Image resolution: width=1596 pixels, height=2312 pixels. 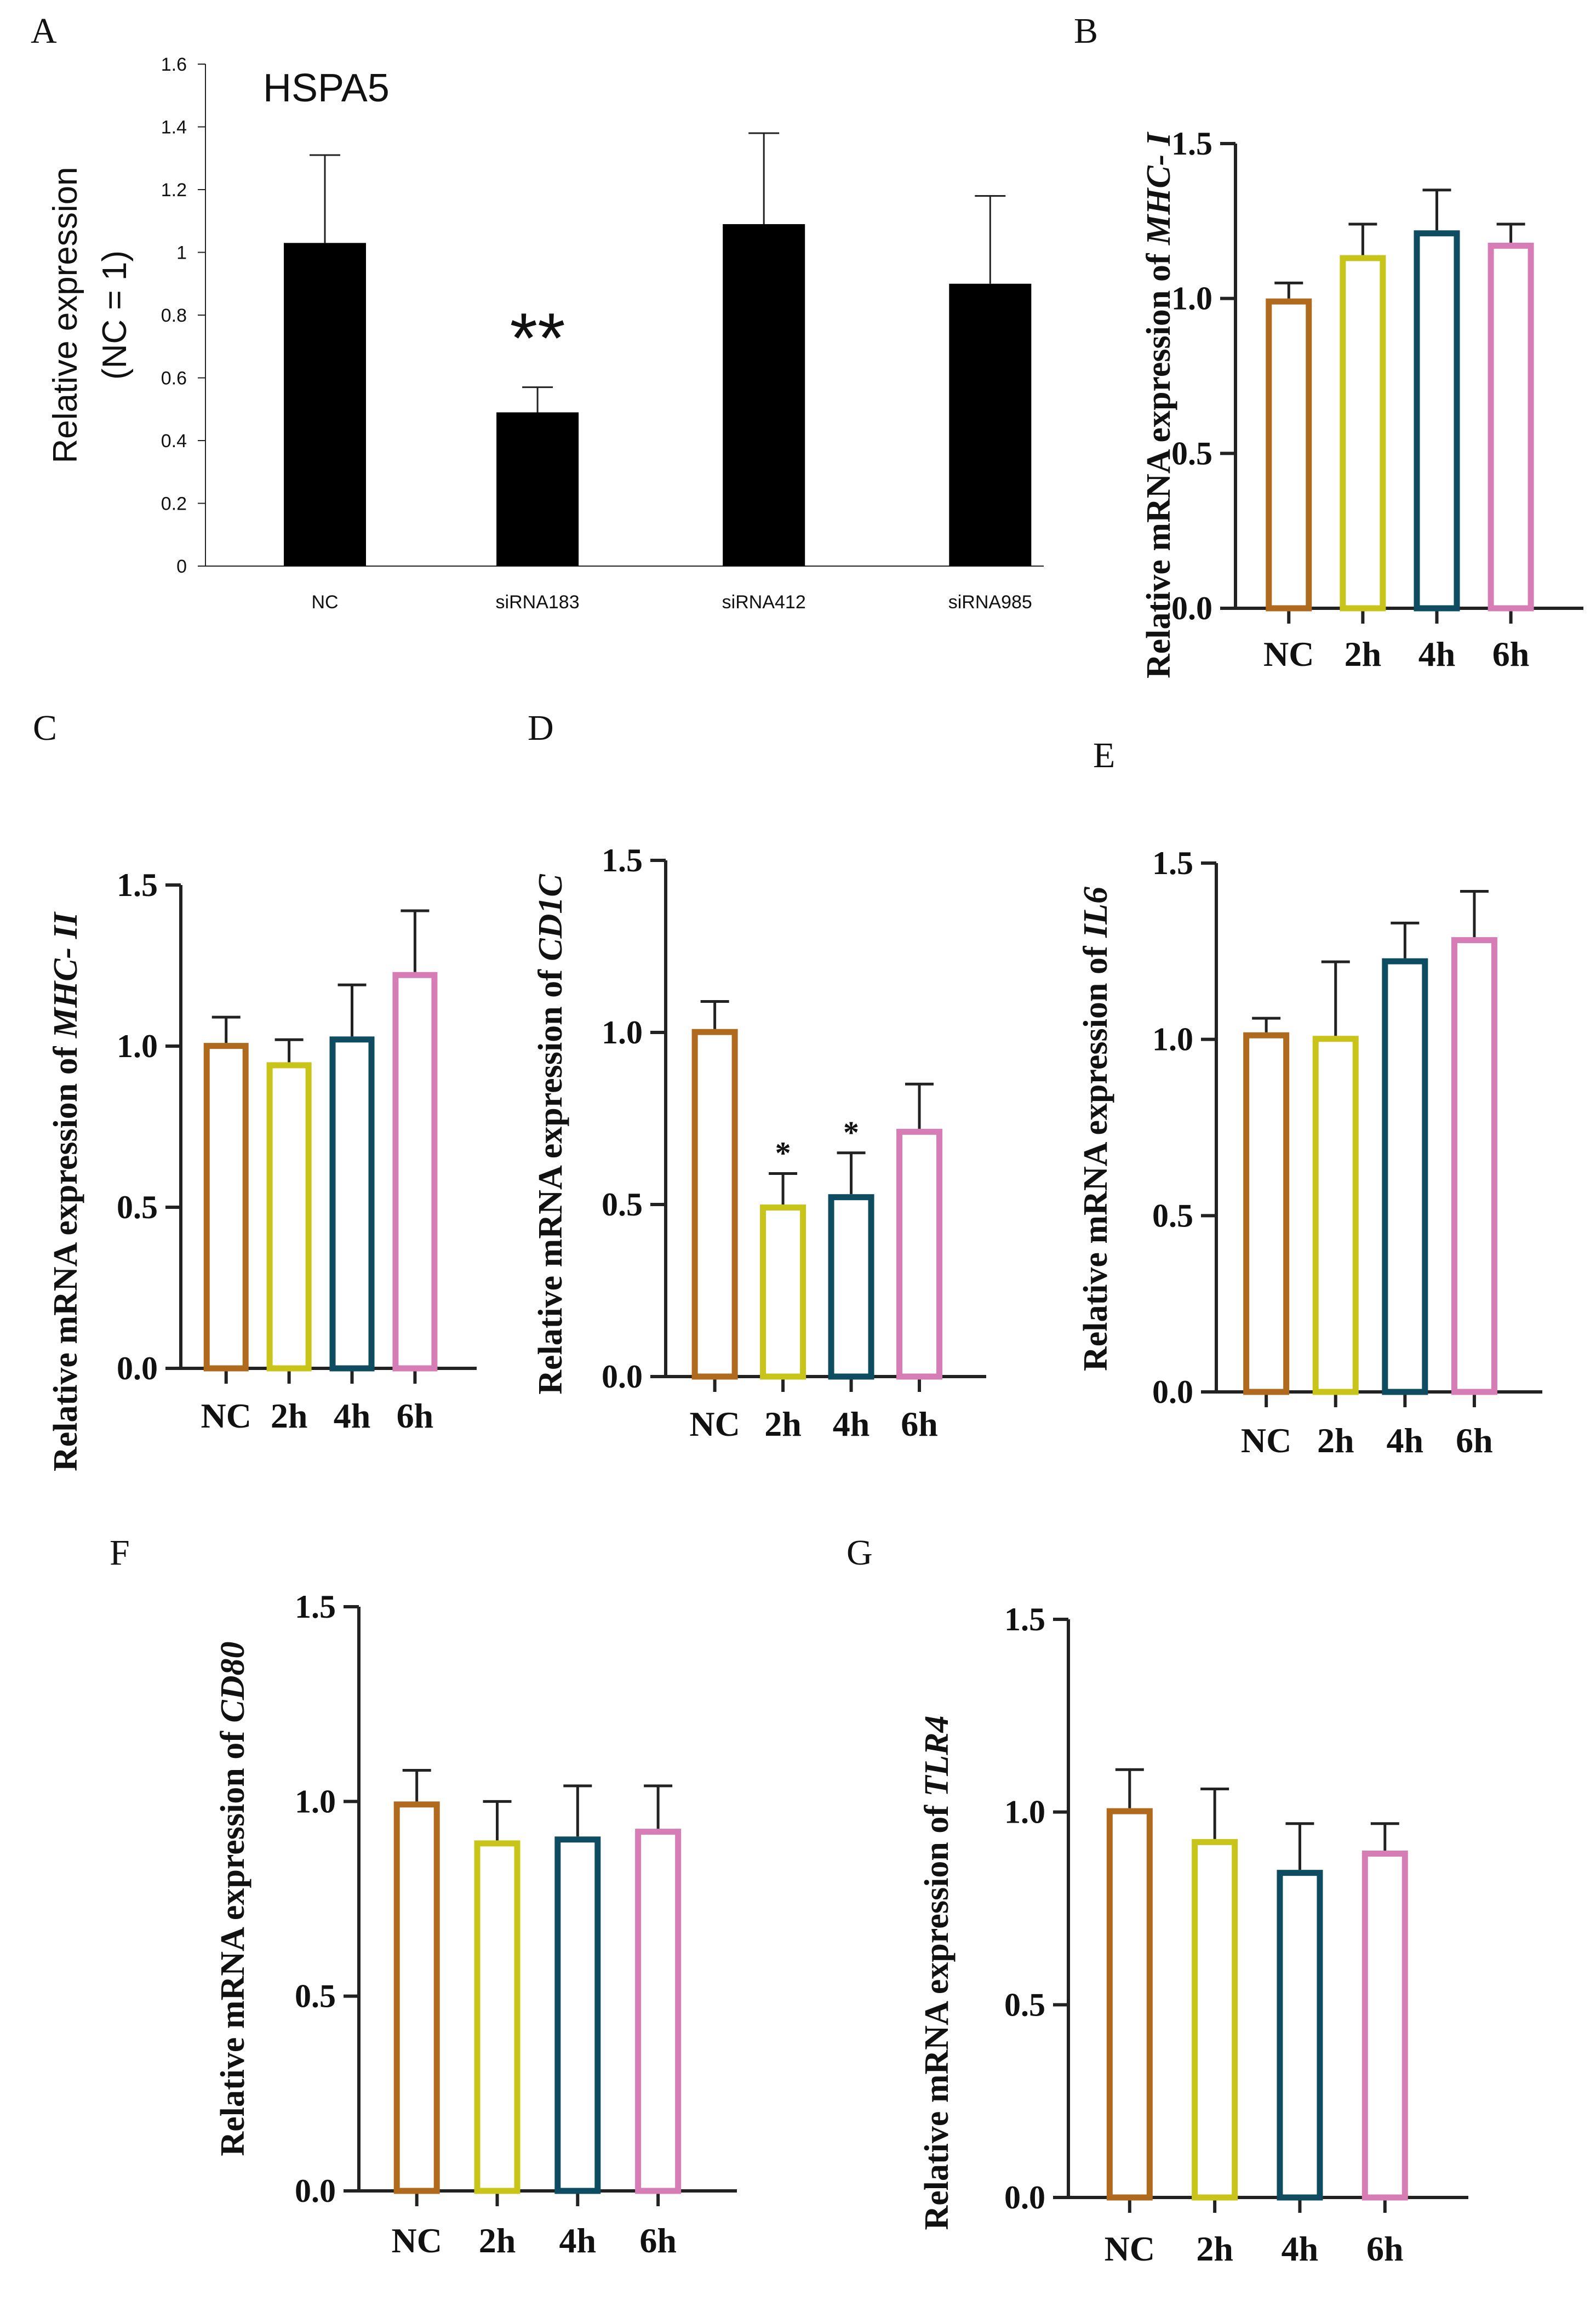 I want to click on panel-f-y-tick-label: 1.5, so click(x=315, y=1607).